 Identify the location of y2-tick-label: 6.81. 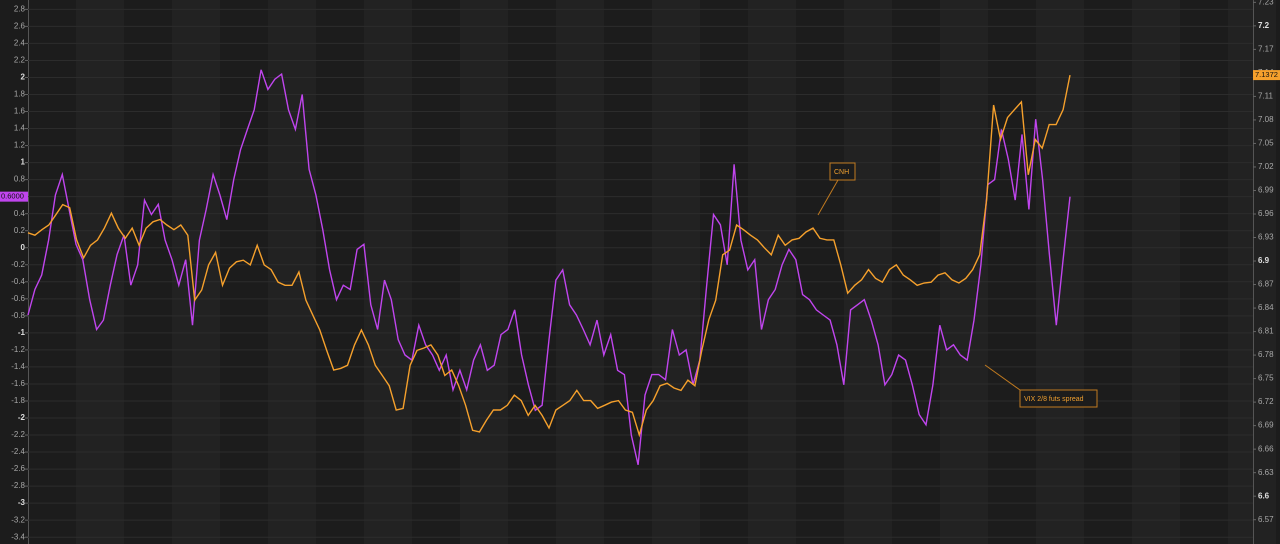
(1266, 331).